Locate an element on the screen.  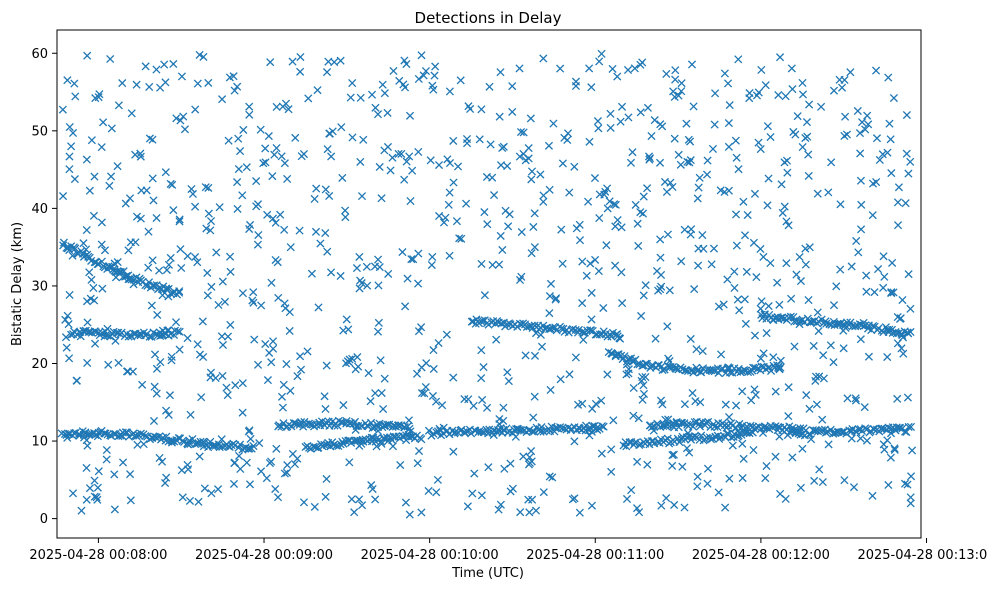
x-tick-label: 2025-04-28 00:12:00 is located at coordinates (761, 555).